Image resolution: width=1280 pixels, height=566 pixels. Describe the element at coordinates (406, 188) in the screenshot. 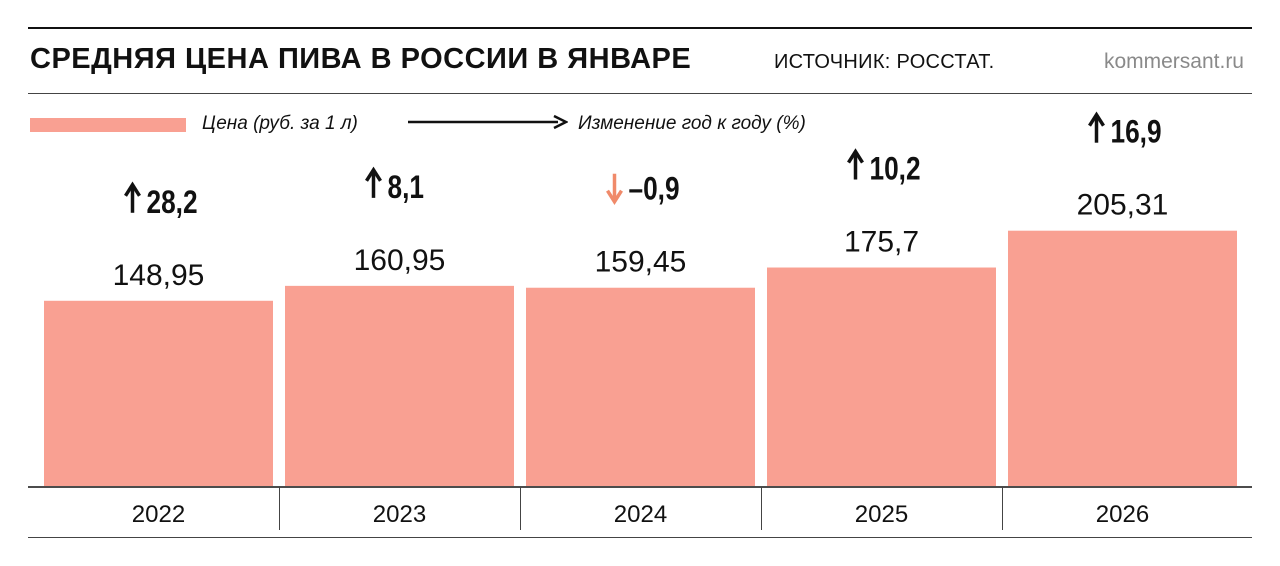

I see `change-label-2023: 8,1` at that location.